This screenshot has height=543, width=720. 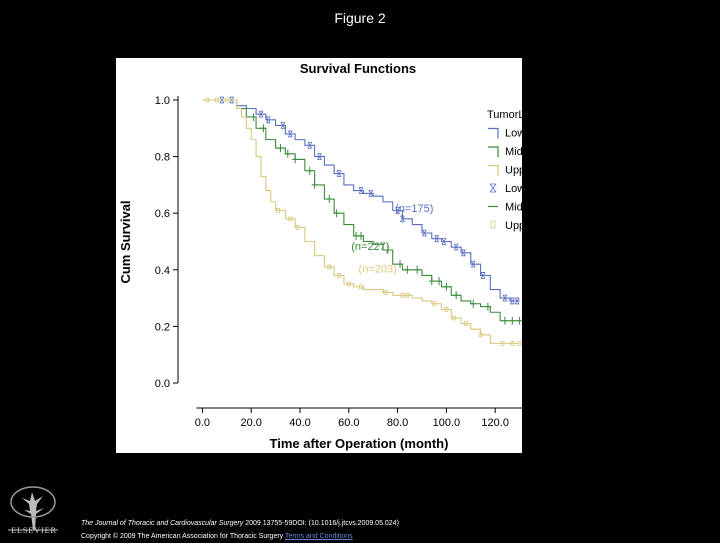 What do you see at coordinates (202, 423) in the screenshot?
I see `x-tick-label: 0.0` at bounding box center [202, 423].